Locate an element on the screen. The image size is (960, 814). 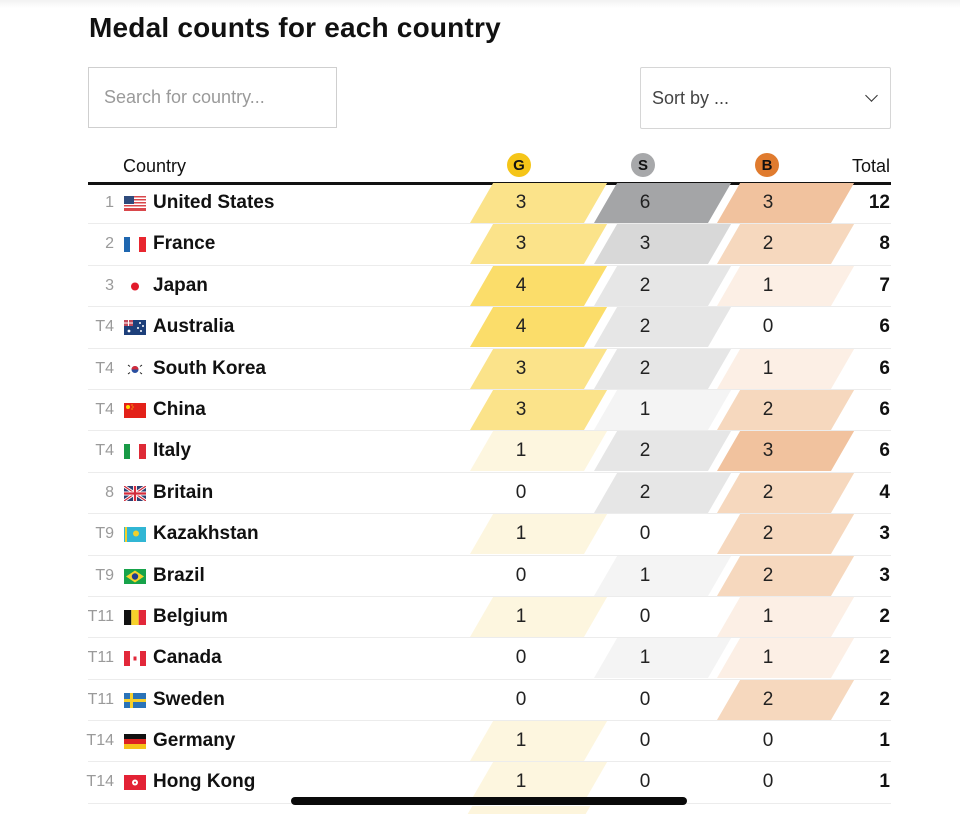
table-row: T4 Australia 4 2 0 6 is located at coordinates (489, 328).